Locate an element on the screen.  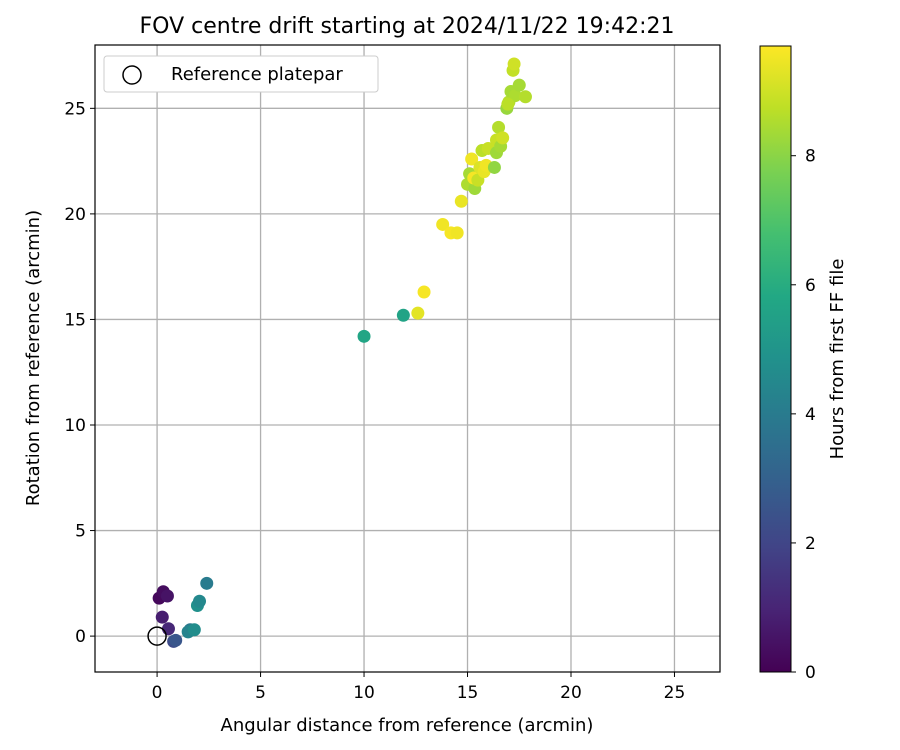
colorbar: 0 2 4 6 8 Hours from first FF file is located at coordinates (803, 364).